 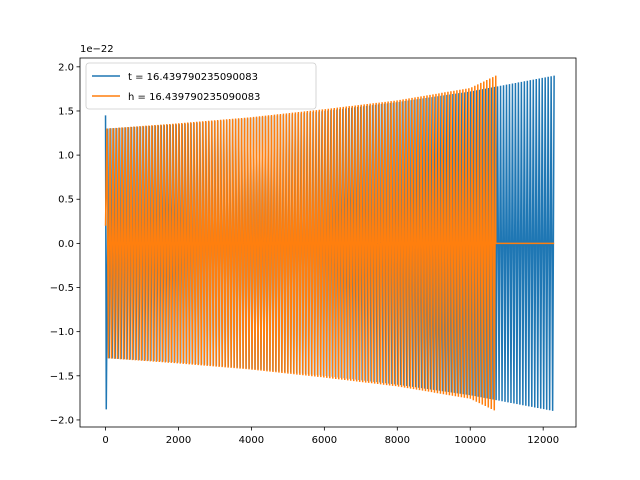 I want to click on legend-box, so click(x=201, y=86).